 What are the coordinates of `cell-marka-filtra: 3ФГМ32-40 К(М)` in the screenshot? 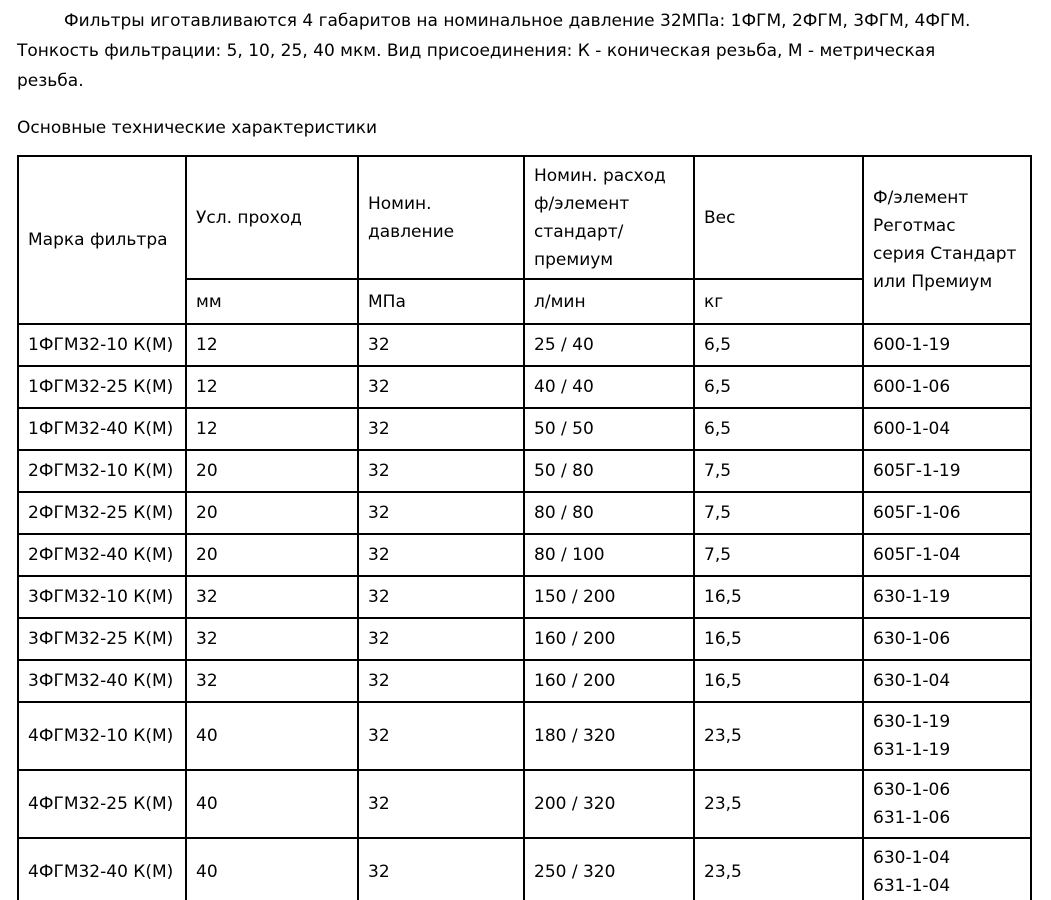 It's located at (102, 681).